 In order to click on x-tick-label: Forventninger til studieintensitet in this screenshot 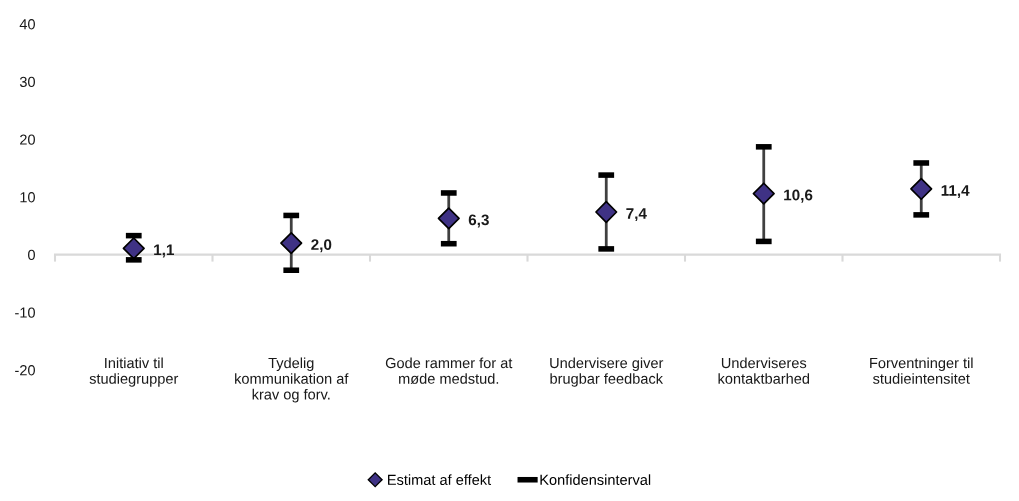, I will do `click(921, 370)`.